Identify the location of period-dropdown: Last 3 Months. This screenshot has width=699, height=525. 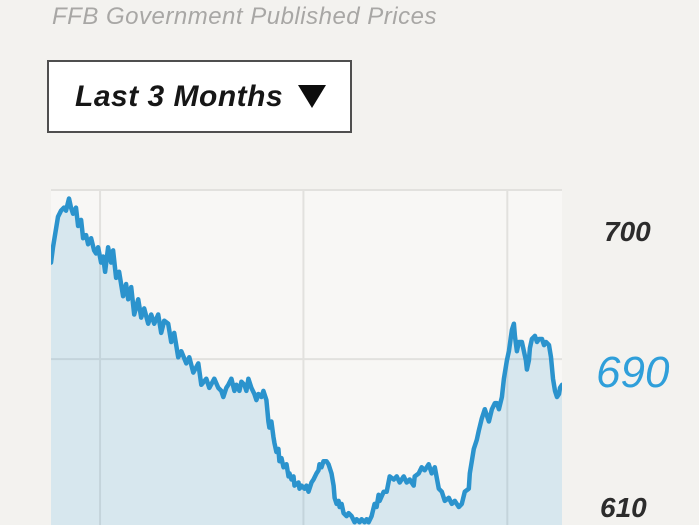
(199, 96).